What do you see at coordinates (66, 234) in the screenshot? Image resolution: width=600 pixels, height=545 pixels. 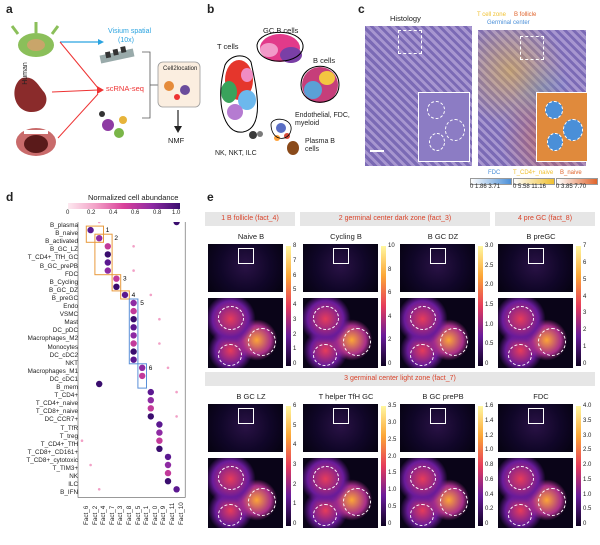 I see `dotplot-row-label: B_naive` at bounding box center [66, 234].